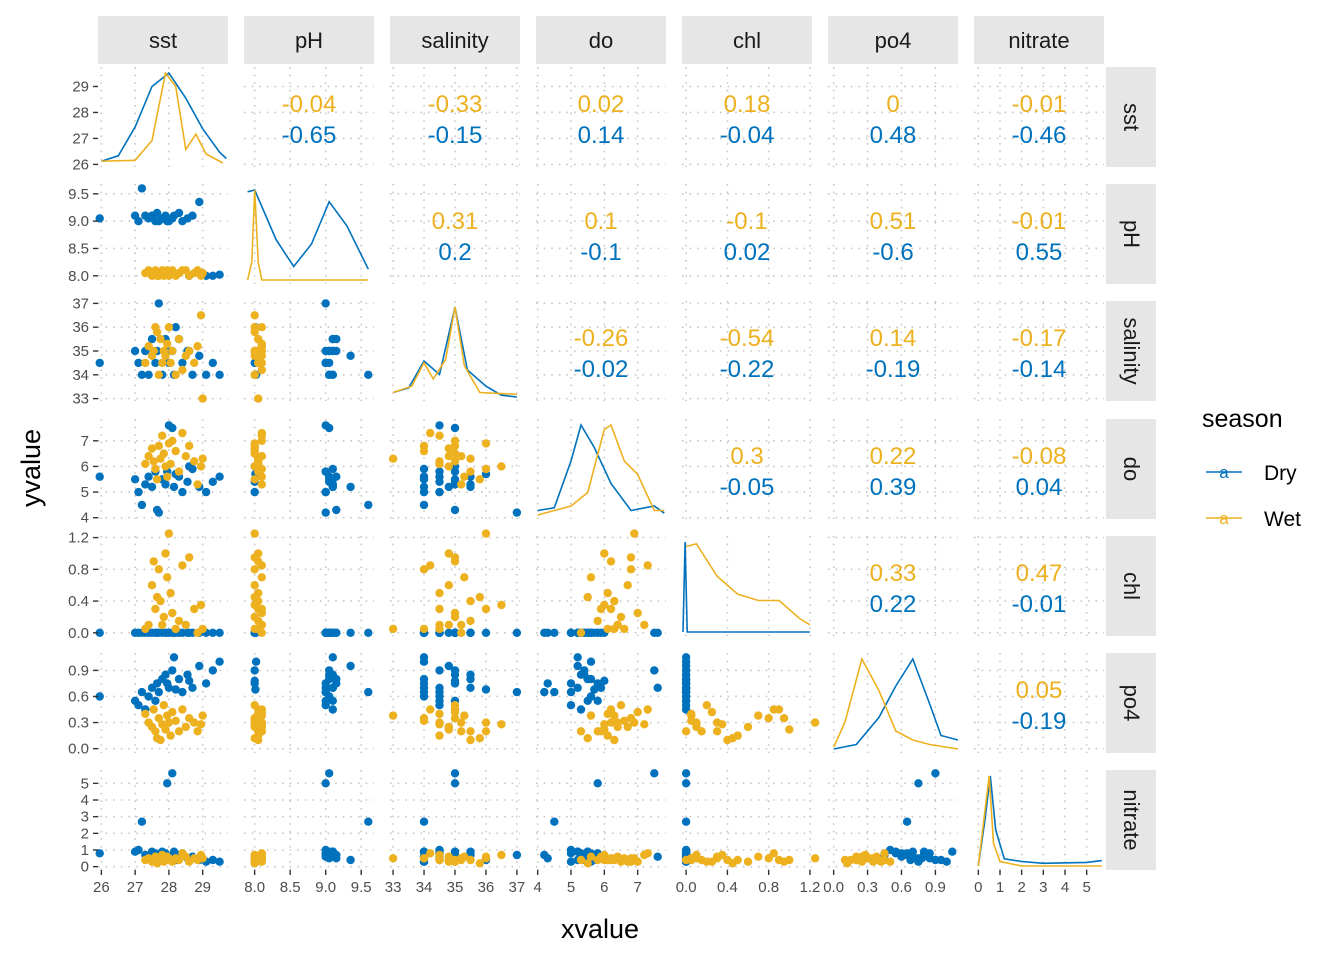 This screenshot has width=1344, height=960. What do you see at coordinates (1039, 369) in the screenshot?
I see `corr-dry: -0.14` at bounding box center [1039, 369].